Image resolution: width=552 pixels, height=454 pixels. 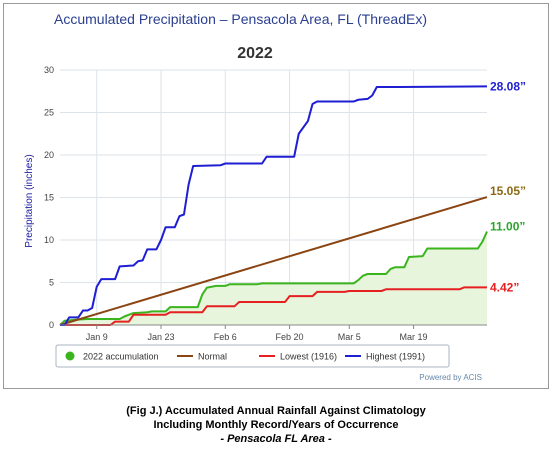 I want to click on end-label-normal: 15.05”, so click(x=508, y=191).